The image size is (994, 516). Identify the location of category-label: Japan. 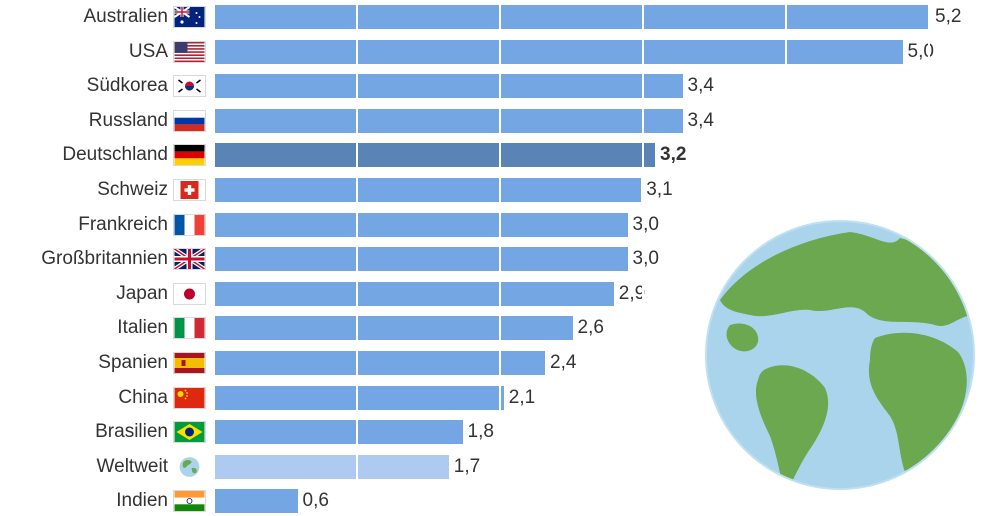
(142, 293).